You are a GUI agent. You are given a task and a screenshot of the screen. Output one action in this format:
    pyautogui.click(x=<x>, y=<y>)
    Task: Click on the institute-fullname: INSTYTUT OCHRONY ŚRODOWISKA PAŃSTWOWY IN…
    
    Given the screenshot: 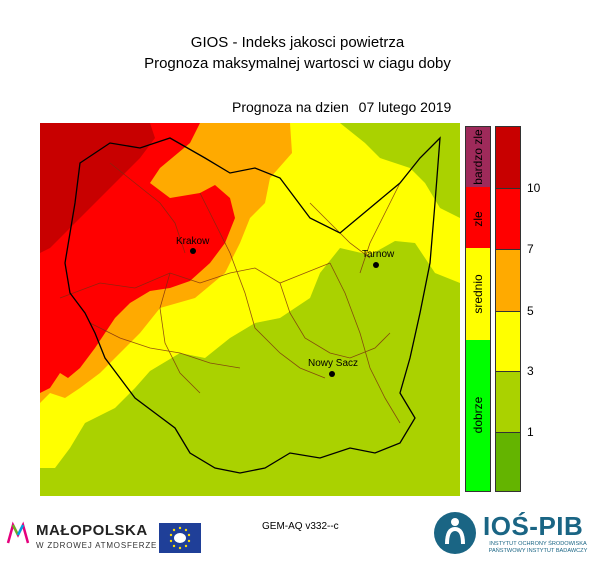 What is the action you would take?
    pyautogui.click(x=538, y=548)
    